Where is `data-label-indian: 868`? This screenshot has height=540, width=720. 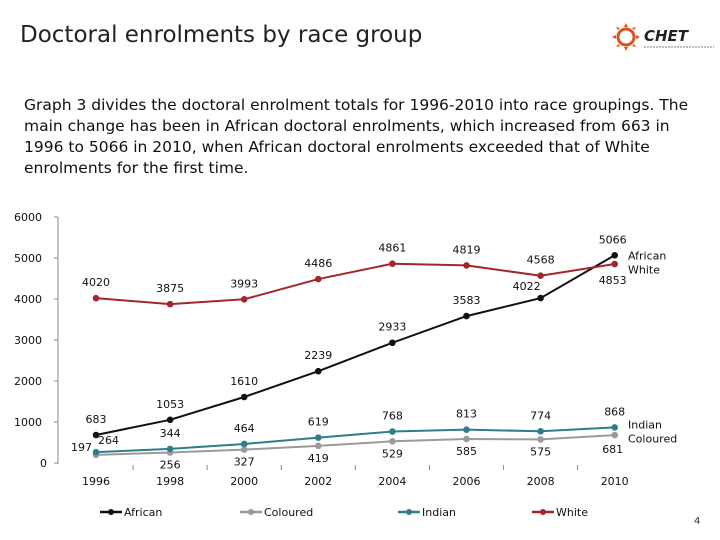
data-label-indian: 868 is located at coordinates (614, 411).